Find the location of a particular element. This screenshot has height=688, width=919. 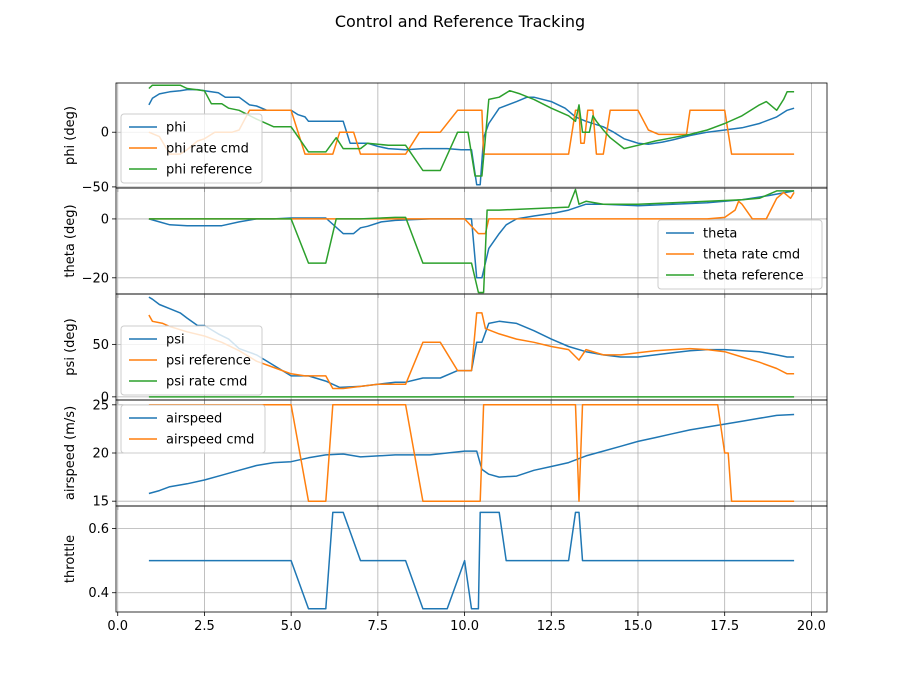

legend: airspeed airspeed cmd is located at coordinates (193, 429).